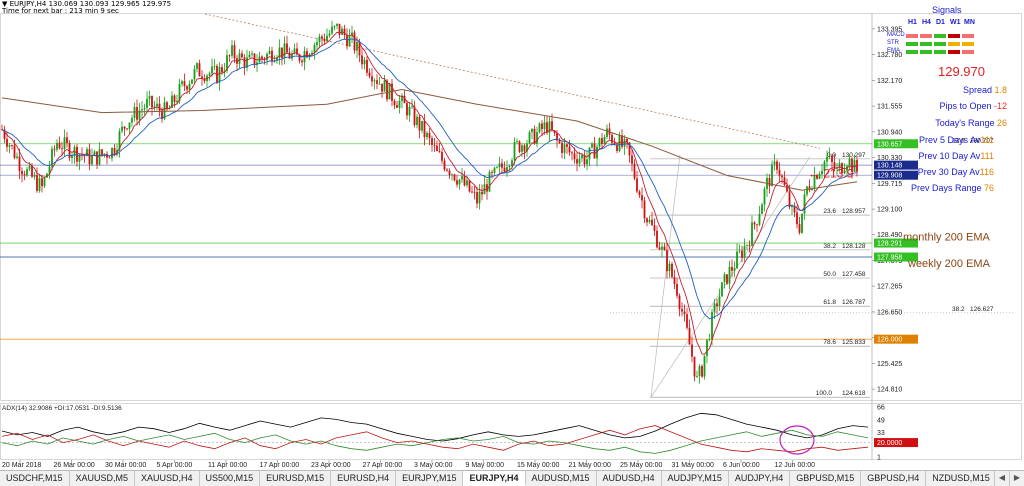 Image resolution: width=1024 pixels, height=486 pixels. Describe the element at coordinates (948, 172) in the screenshot. I see `stat-label: Prev 30 Day Av` at that location.